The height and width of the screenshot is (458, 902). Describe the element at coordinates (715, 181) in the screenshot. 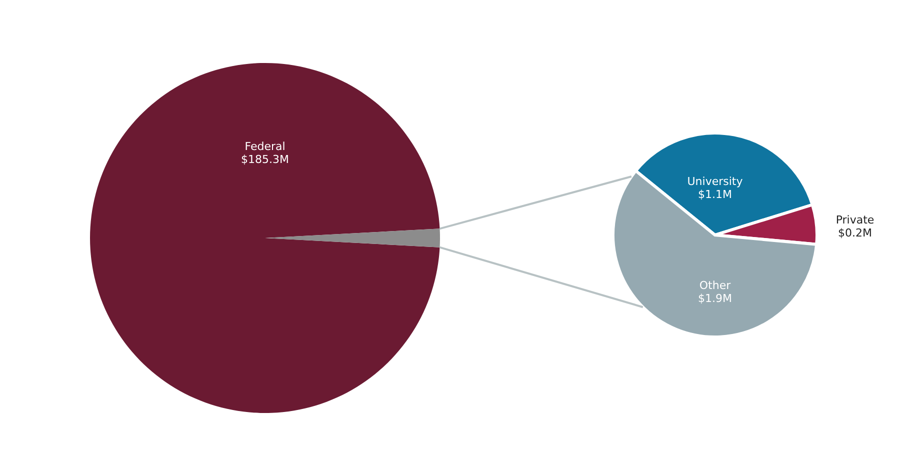

I see `slice-label: University` at that location.